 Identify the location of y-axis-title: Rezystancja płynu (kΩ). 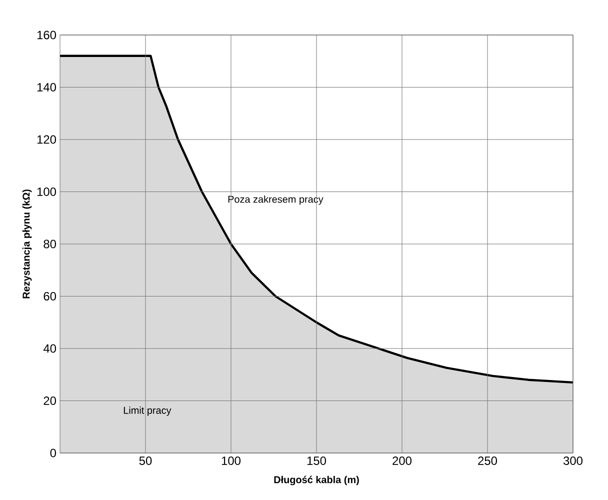
(27, 244).